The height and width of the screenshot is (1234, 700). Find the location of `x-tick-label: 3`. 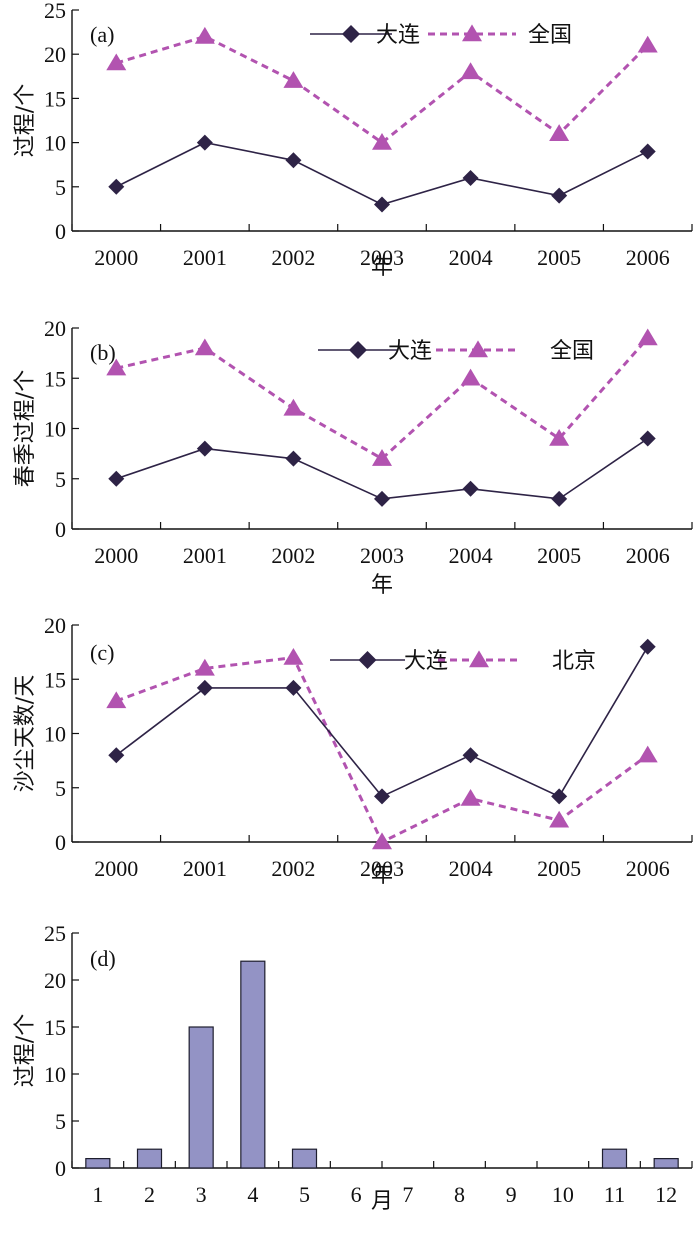

x-tick-label: 3 is located at coordinates (201, 1194).